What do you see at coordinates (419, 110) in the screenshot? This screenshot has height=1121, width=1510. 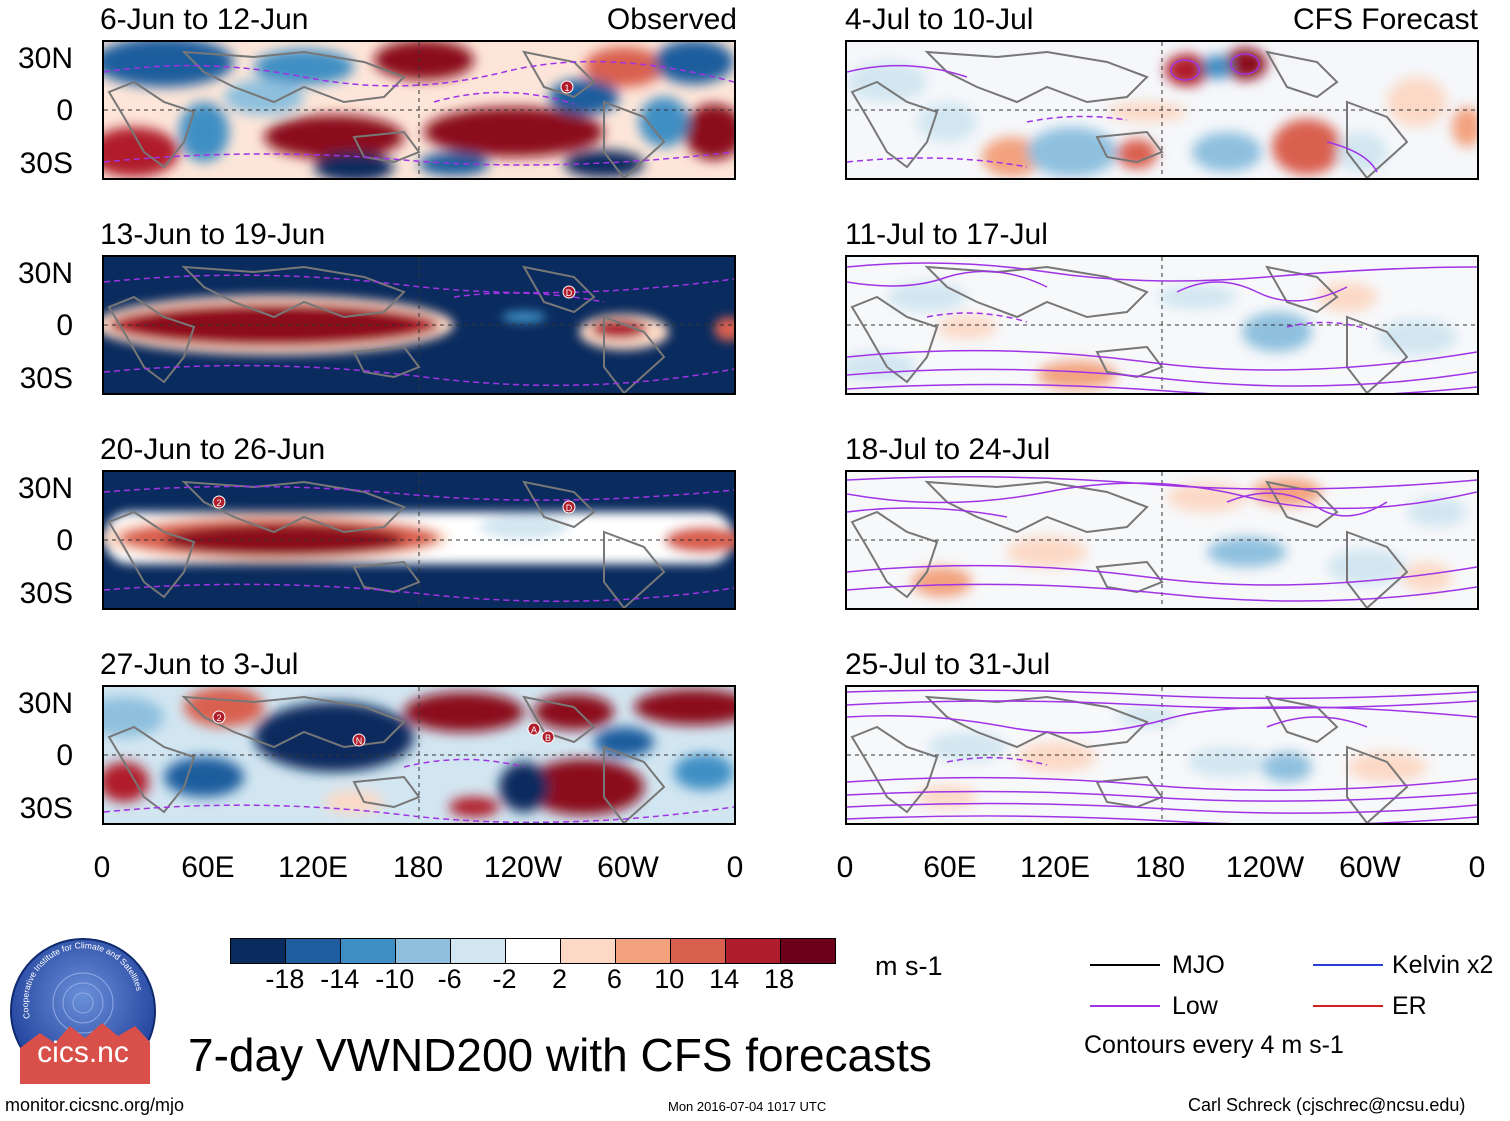 I see `observed-map-1: 1` at bounding box center [419, 110].